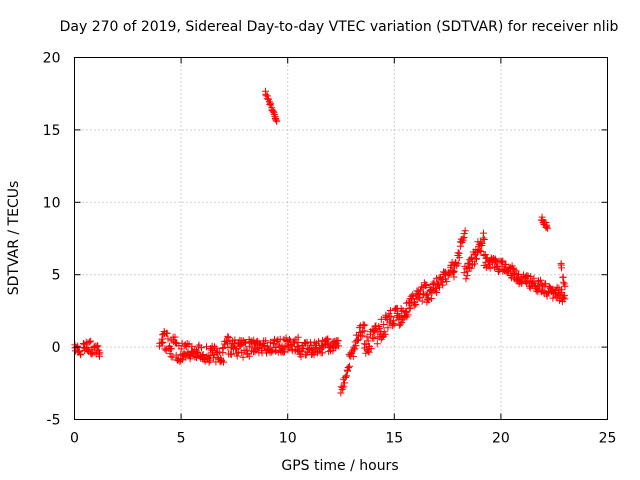  What do you see at coordinates (52, 131) in the screenshot?
I see `y-tick-label: 15` at bounding box center [52, 131].